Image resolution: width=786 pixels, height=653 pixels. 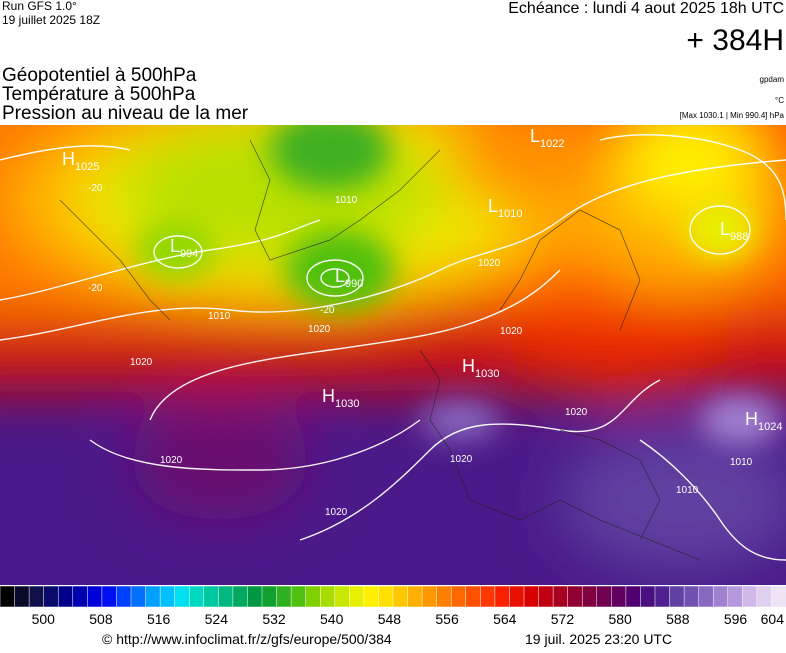 I want to click on pressure-center-value: 1010, so click(x=510, y=214).